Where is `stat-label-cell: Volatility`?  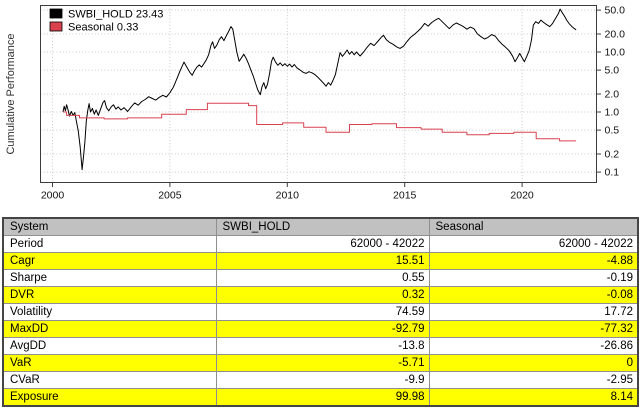 stat-label-cell: Volatility is located at coordinates (109, 312).